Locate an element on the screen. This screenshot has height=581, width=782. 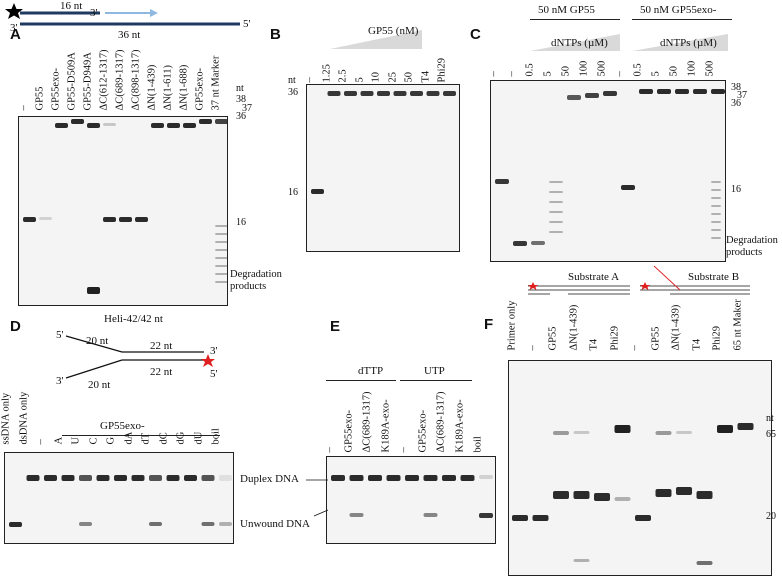
size-16-b: 16 is located at coordinates (293, 192).